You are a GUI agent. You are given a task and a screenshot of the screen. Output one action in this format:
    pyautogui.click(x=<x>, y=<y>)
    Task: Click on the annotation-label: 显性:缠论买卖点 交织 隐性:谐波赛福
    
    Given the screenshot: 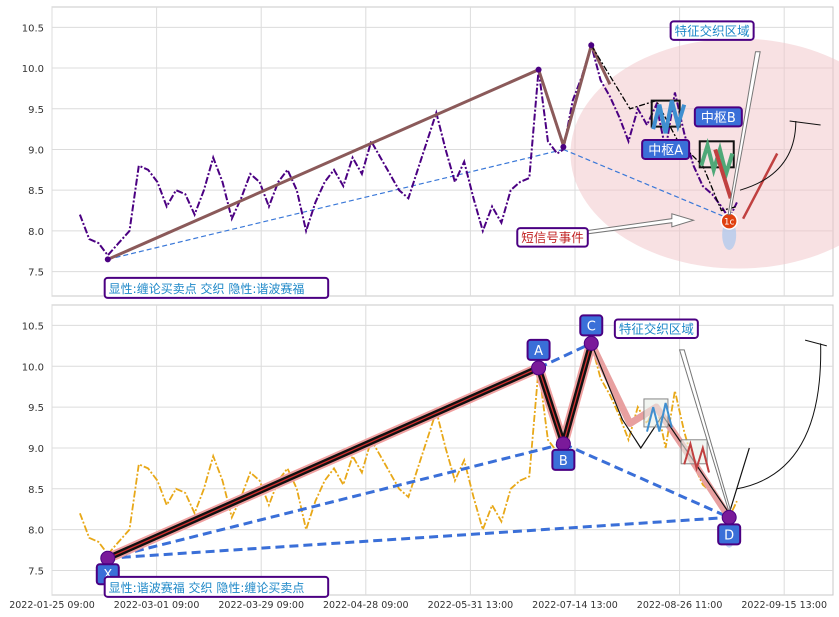 What is the action you would take?
    pyautogui.click(x=207, y=288)
    